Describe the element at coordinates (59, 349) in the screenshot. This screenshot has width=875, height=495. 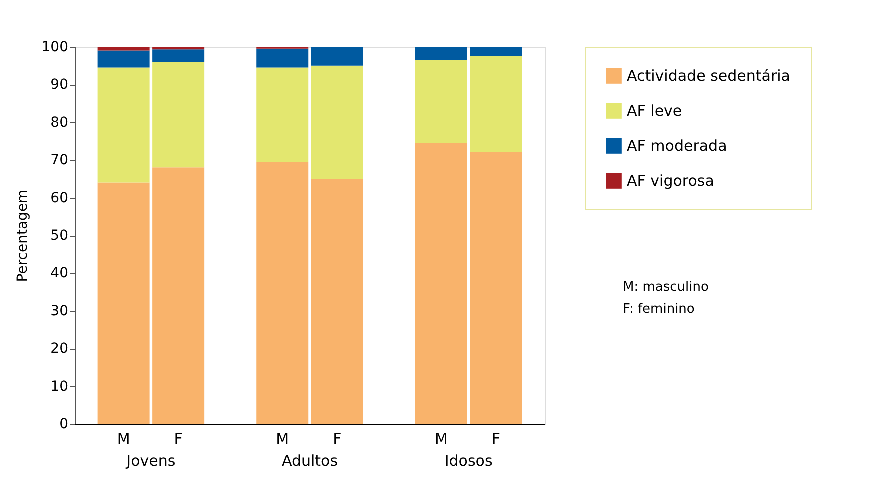
I see `y-tick-label: 20` at that location.